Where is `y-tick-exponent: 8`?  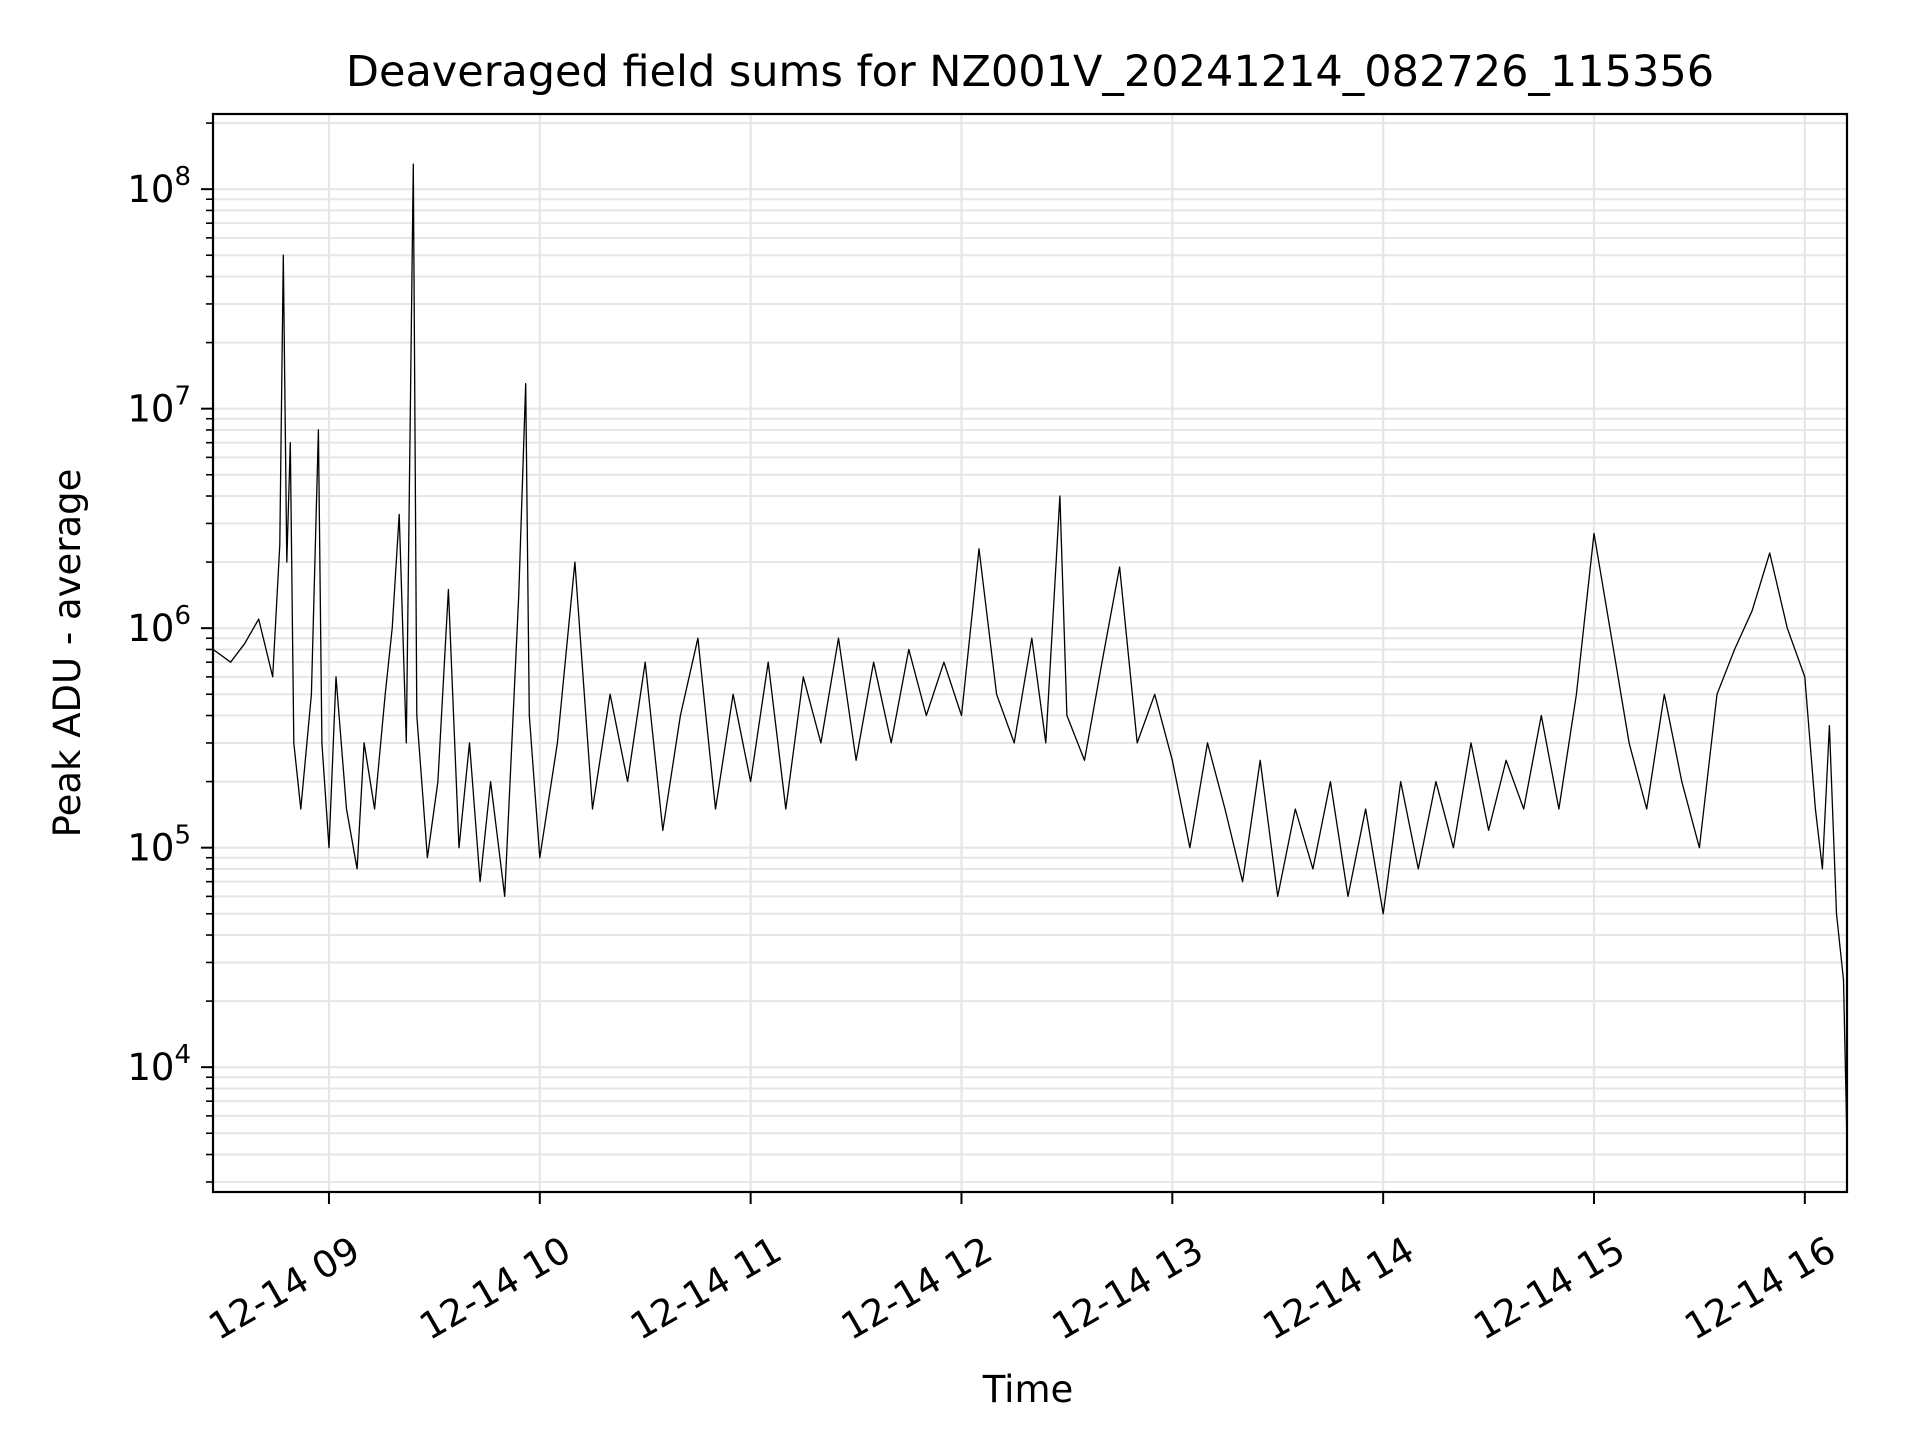 y-tick-exponent: 8 is located at coordinates (182, 177).